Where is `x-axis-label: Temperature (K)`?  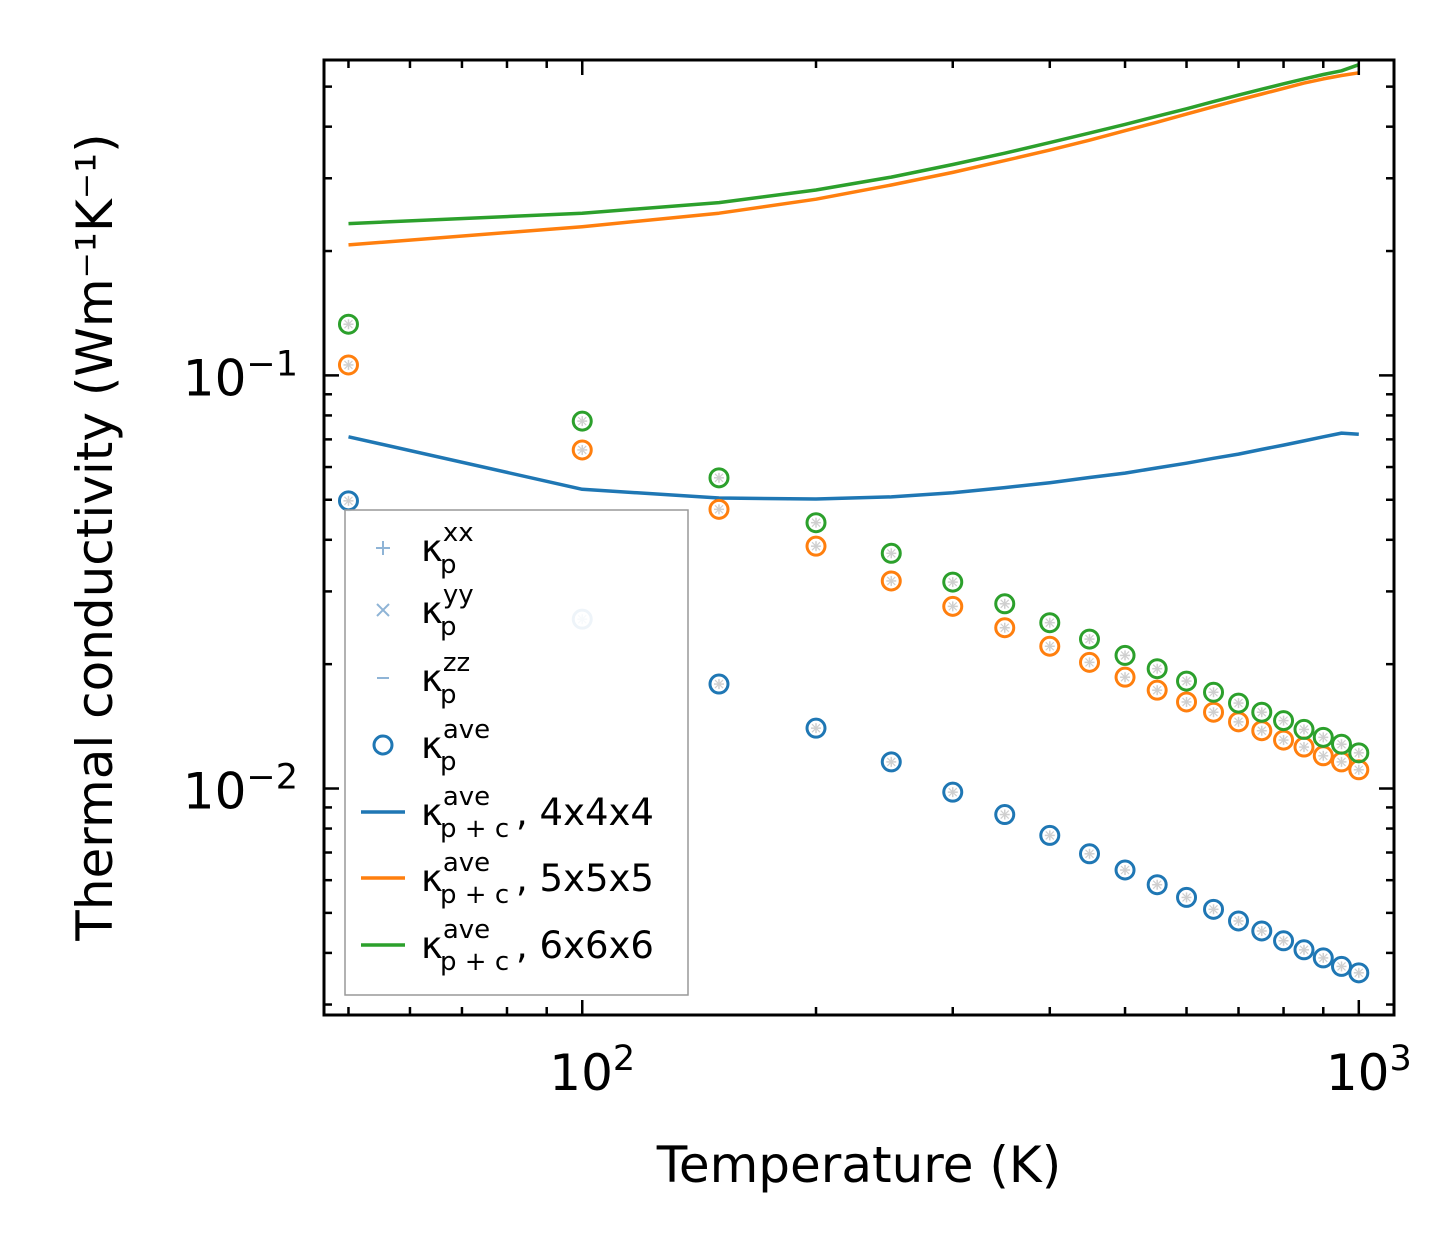 x-axis-label: Temperature (K) is located at coordinates (858, 1165).